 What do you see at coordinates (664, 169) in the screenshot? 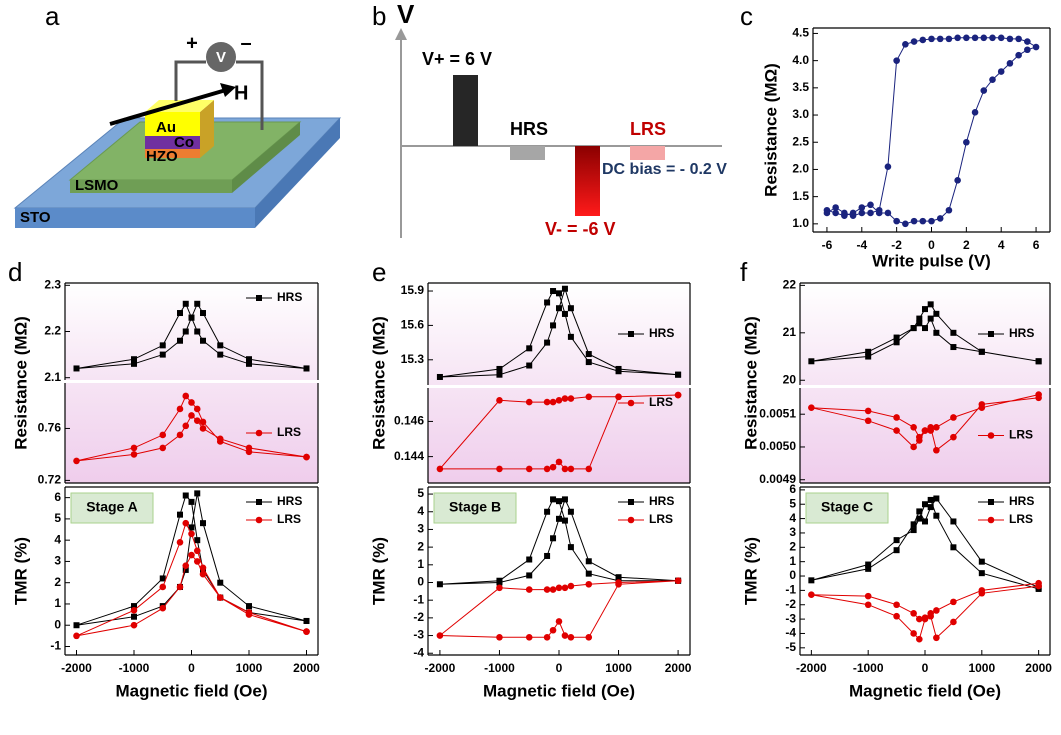
I see `annotation: DC bias = - 0.2 V` at bounding box center [664, 169].